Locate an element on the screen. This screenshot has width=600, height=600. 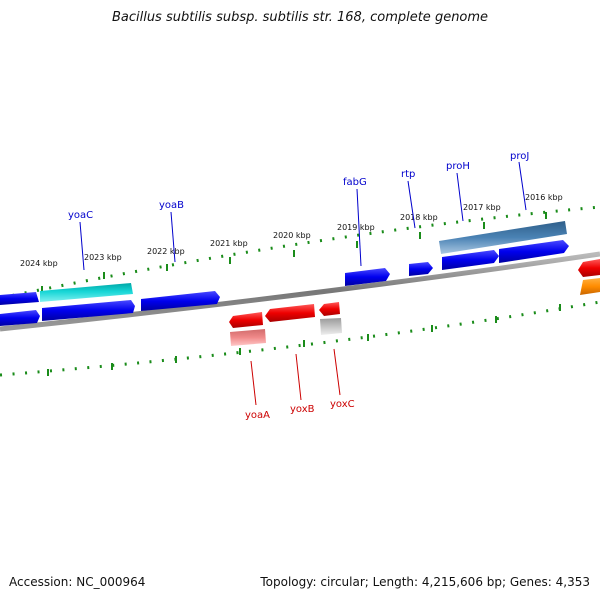
inner-major-ticks is located at coordinates (304, 340).